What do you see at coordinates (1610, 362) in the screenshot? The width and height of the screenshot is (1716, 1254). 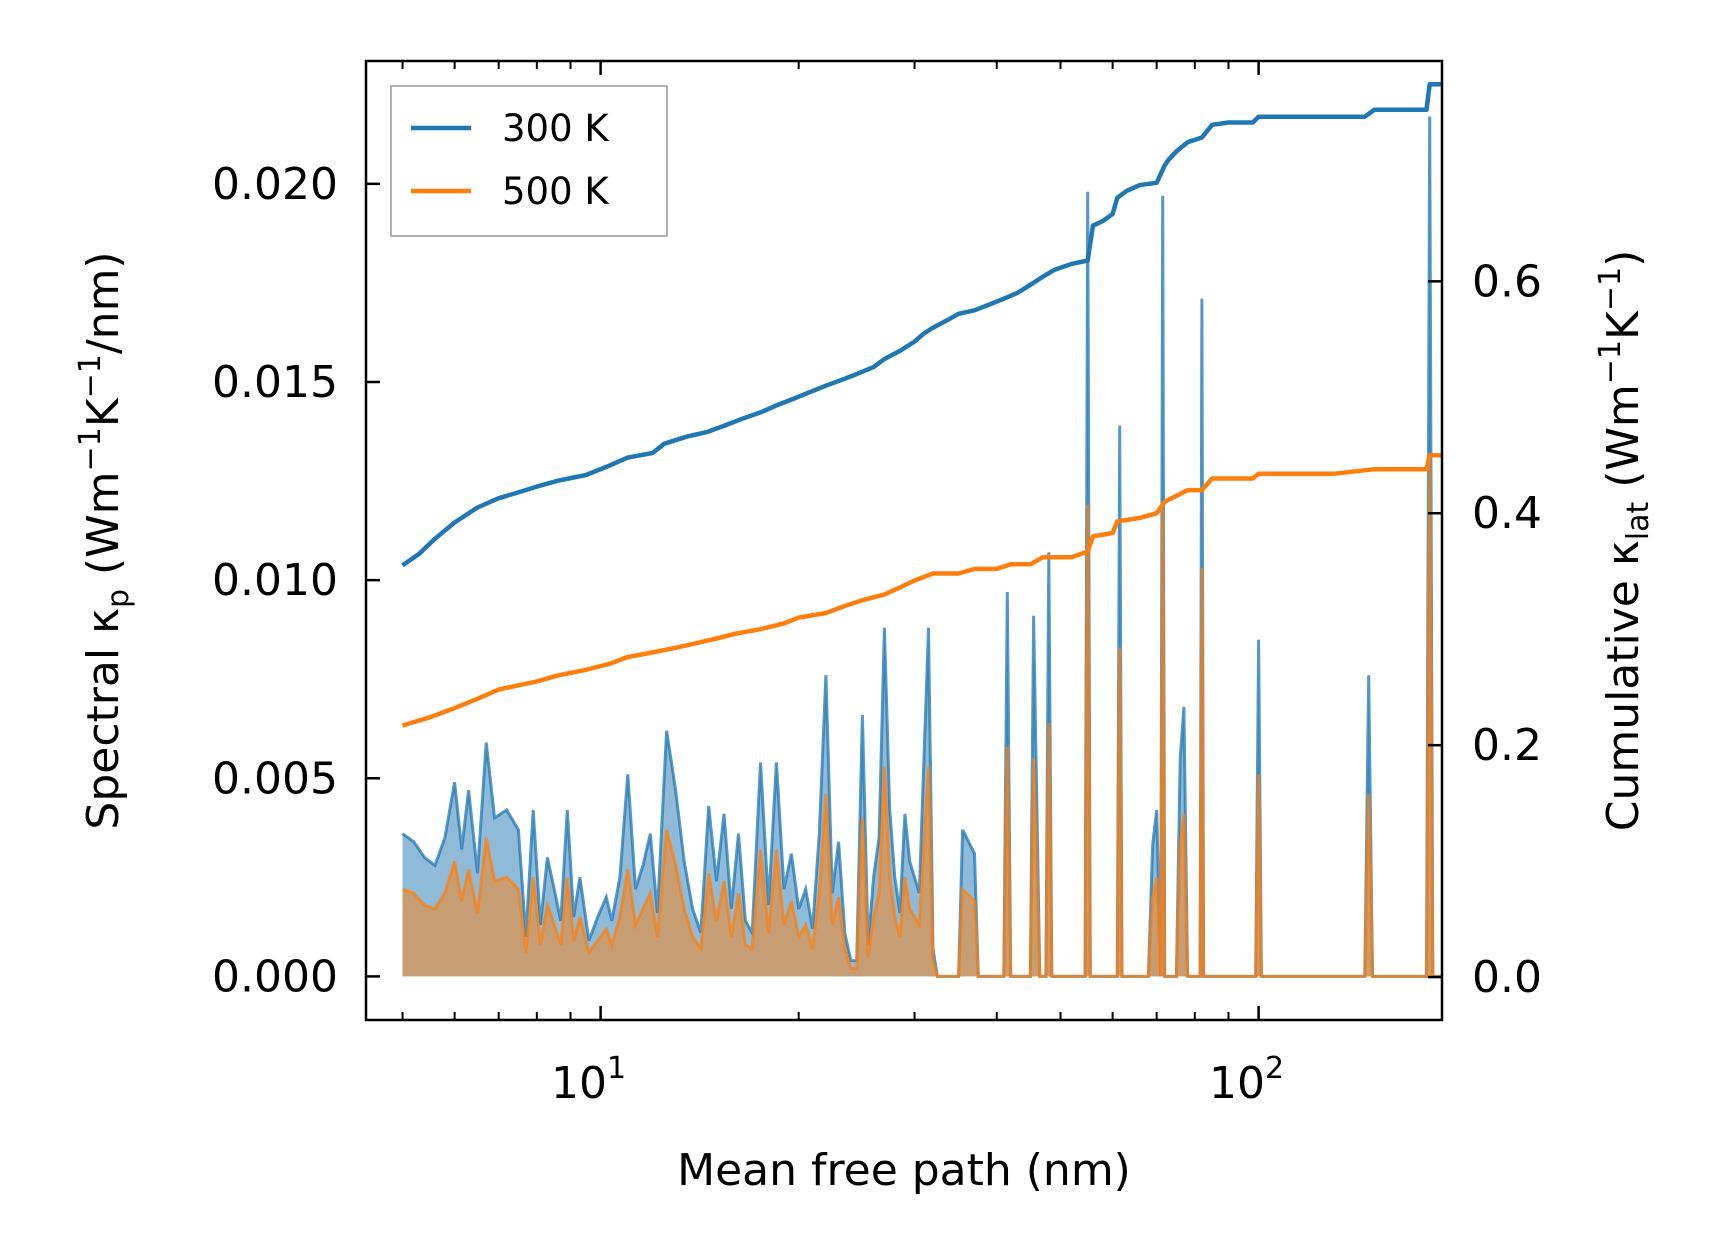 I see `y-right-axis-title-sup1: −1` at bounding box center [1610, 362].